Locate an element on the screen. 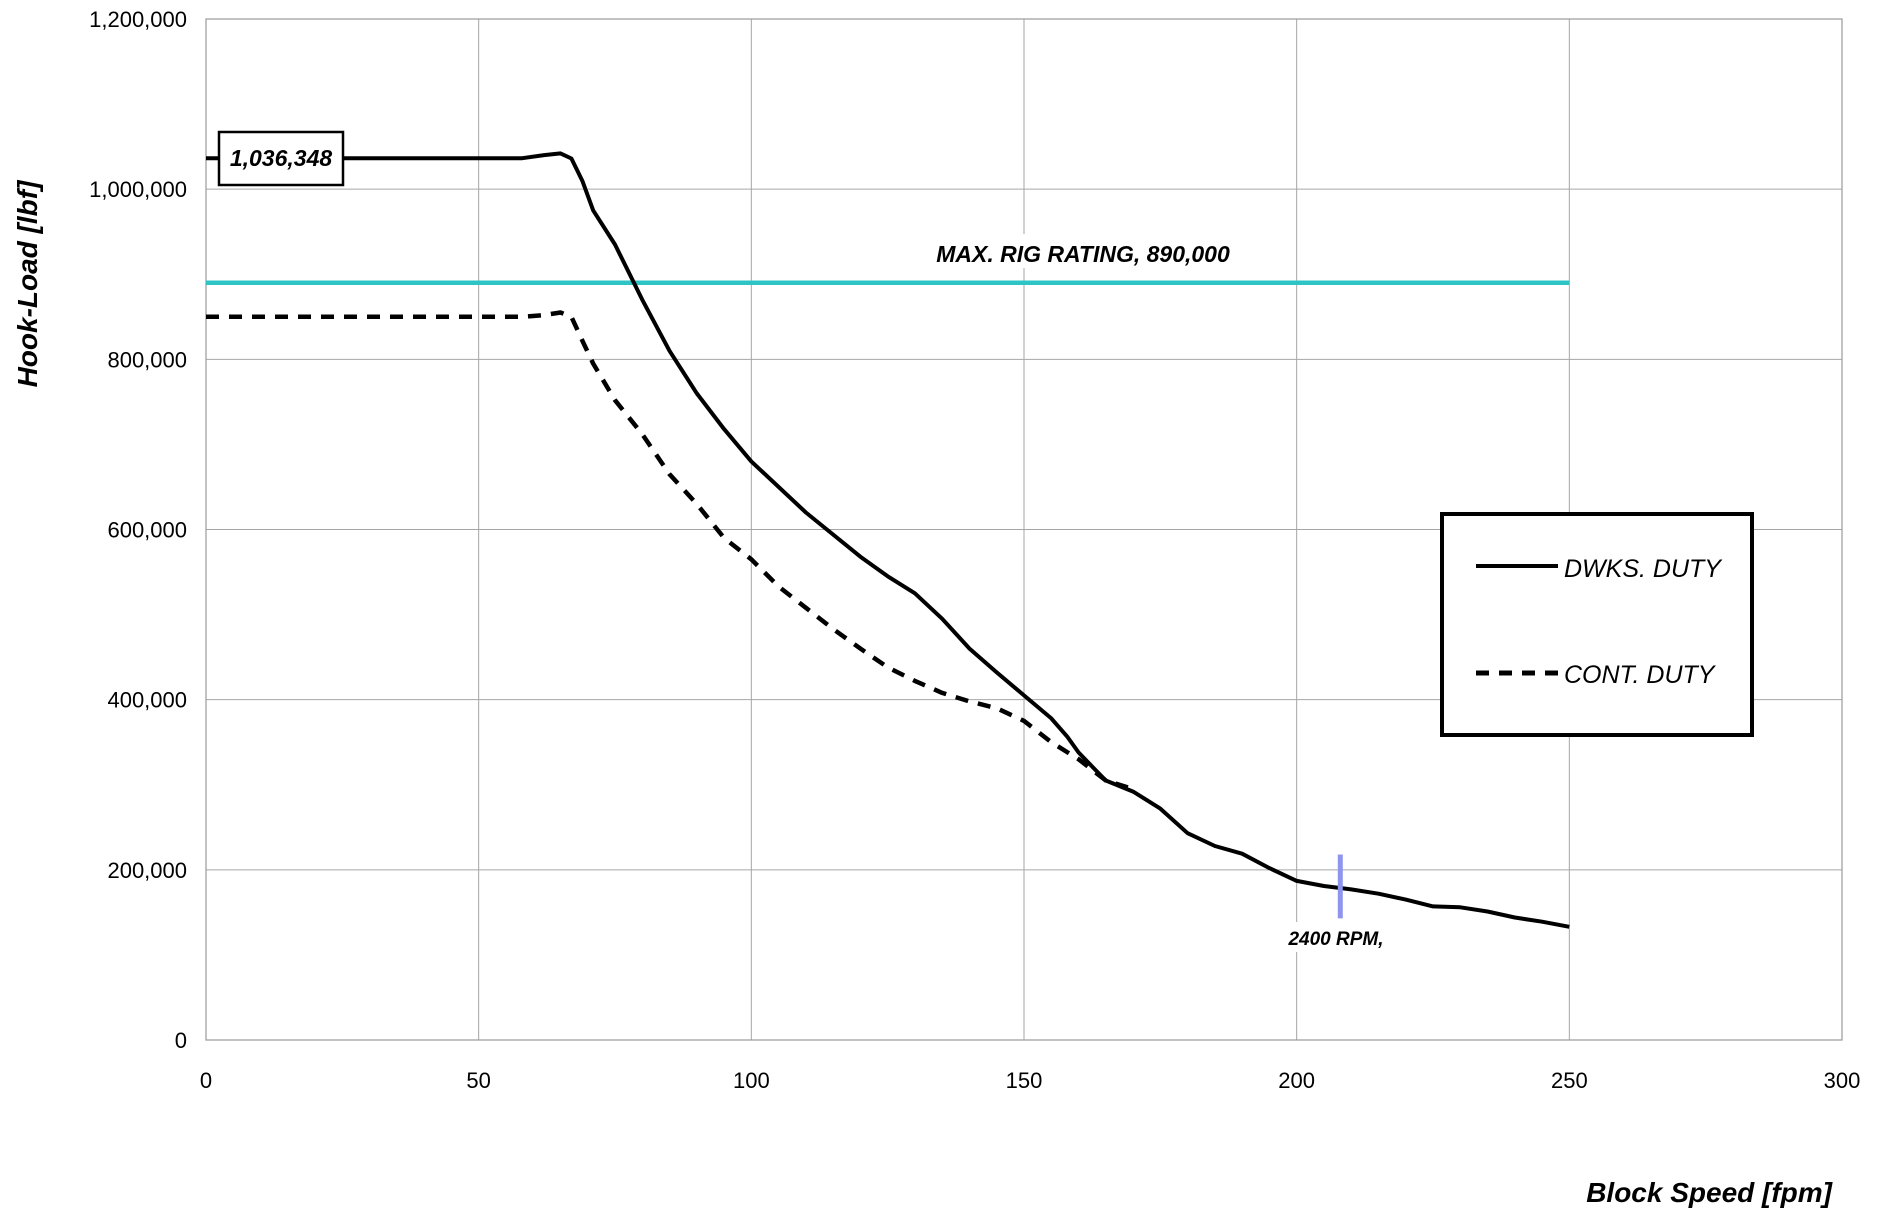  legend-box is located at coordinates (1597, 624).